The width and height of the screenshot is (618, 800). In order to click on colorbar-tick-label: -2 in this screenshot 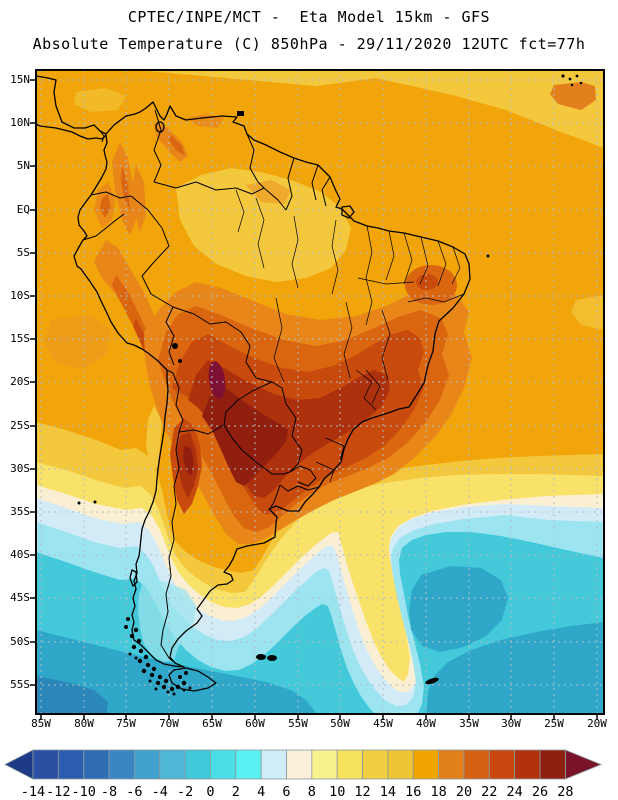, I will do `click(185, 792)`.